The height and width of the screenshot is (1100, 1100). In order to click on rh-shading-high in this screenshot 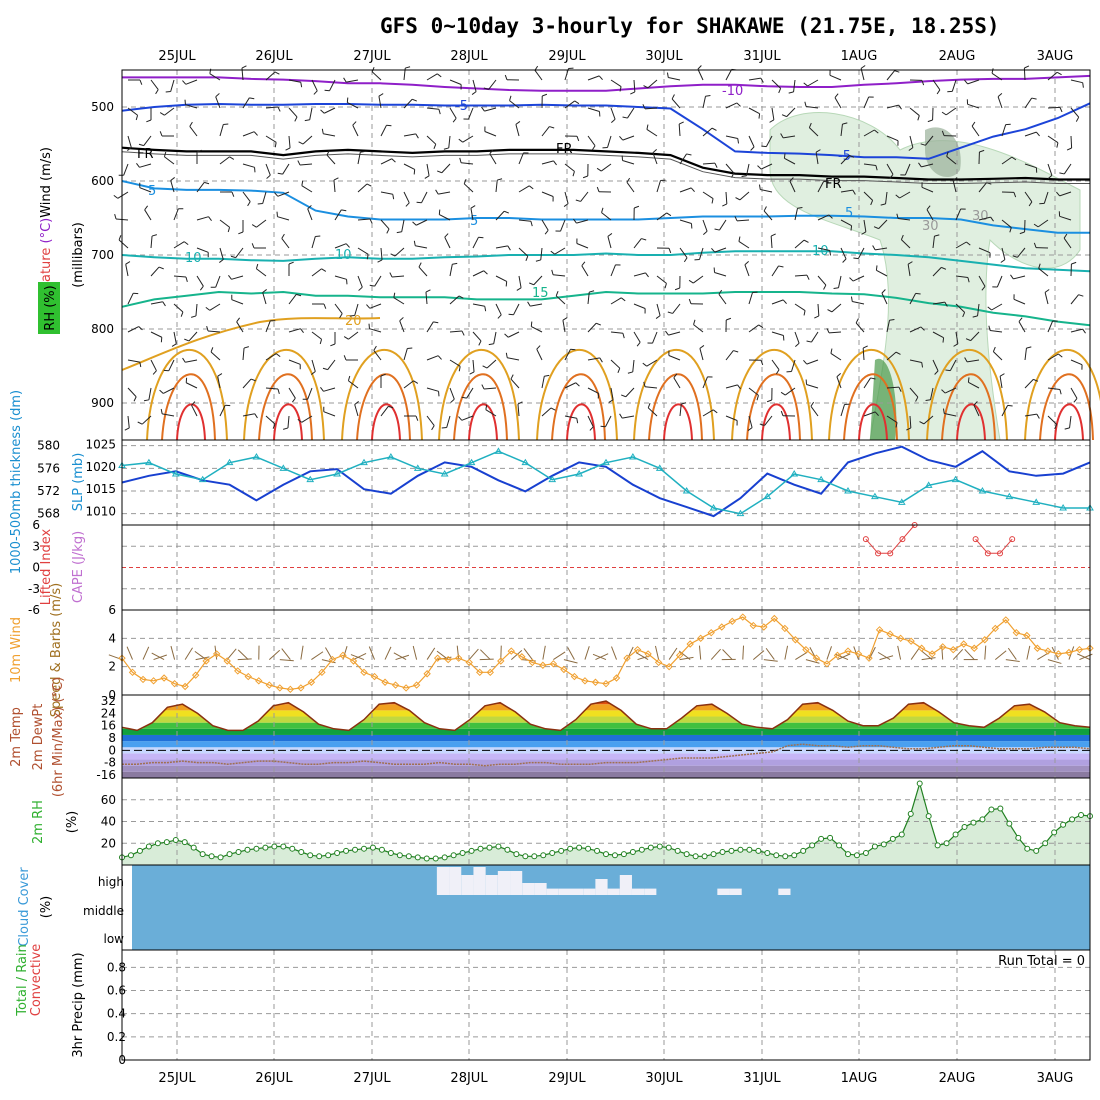, I will do `click(943, 152)`.